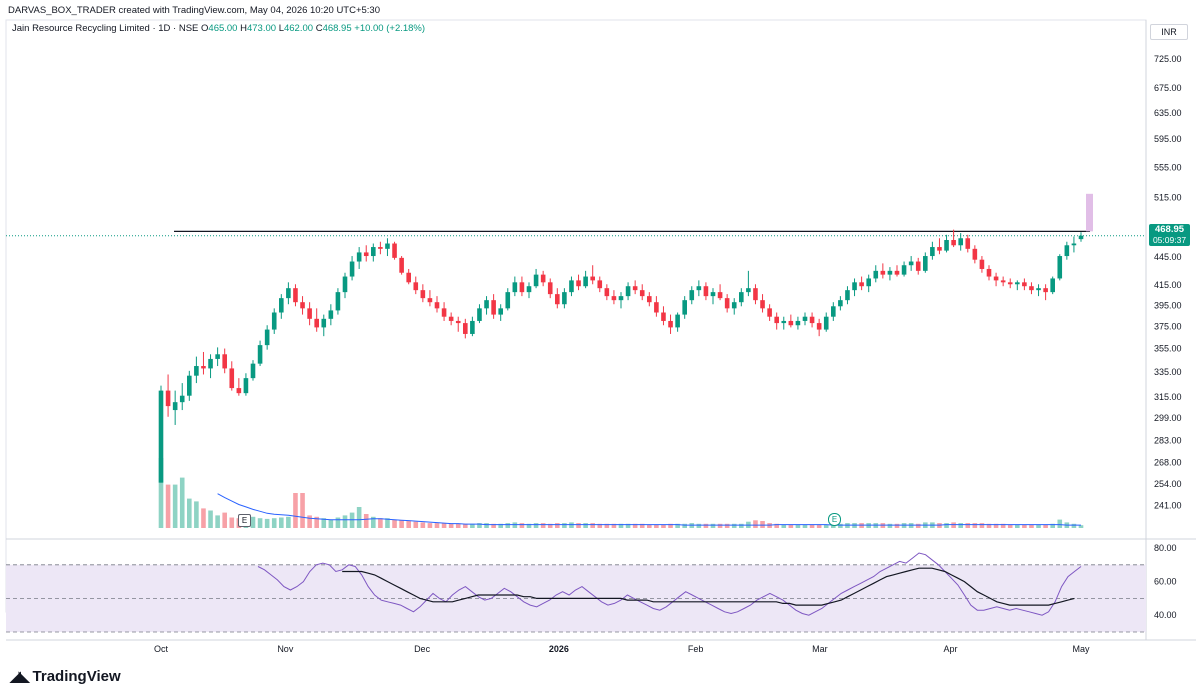  I want to click on currency-button: INR, so click(1169, 32).